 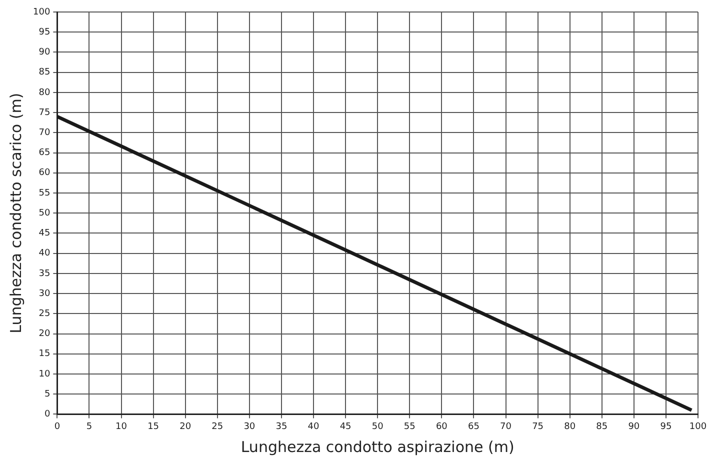 What do you see at coordinates (57, 427) in the screenshot?
I see `x-tick-label: 0` at bounding box center [57, 427].